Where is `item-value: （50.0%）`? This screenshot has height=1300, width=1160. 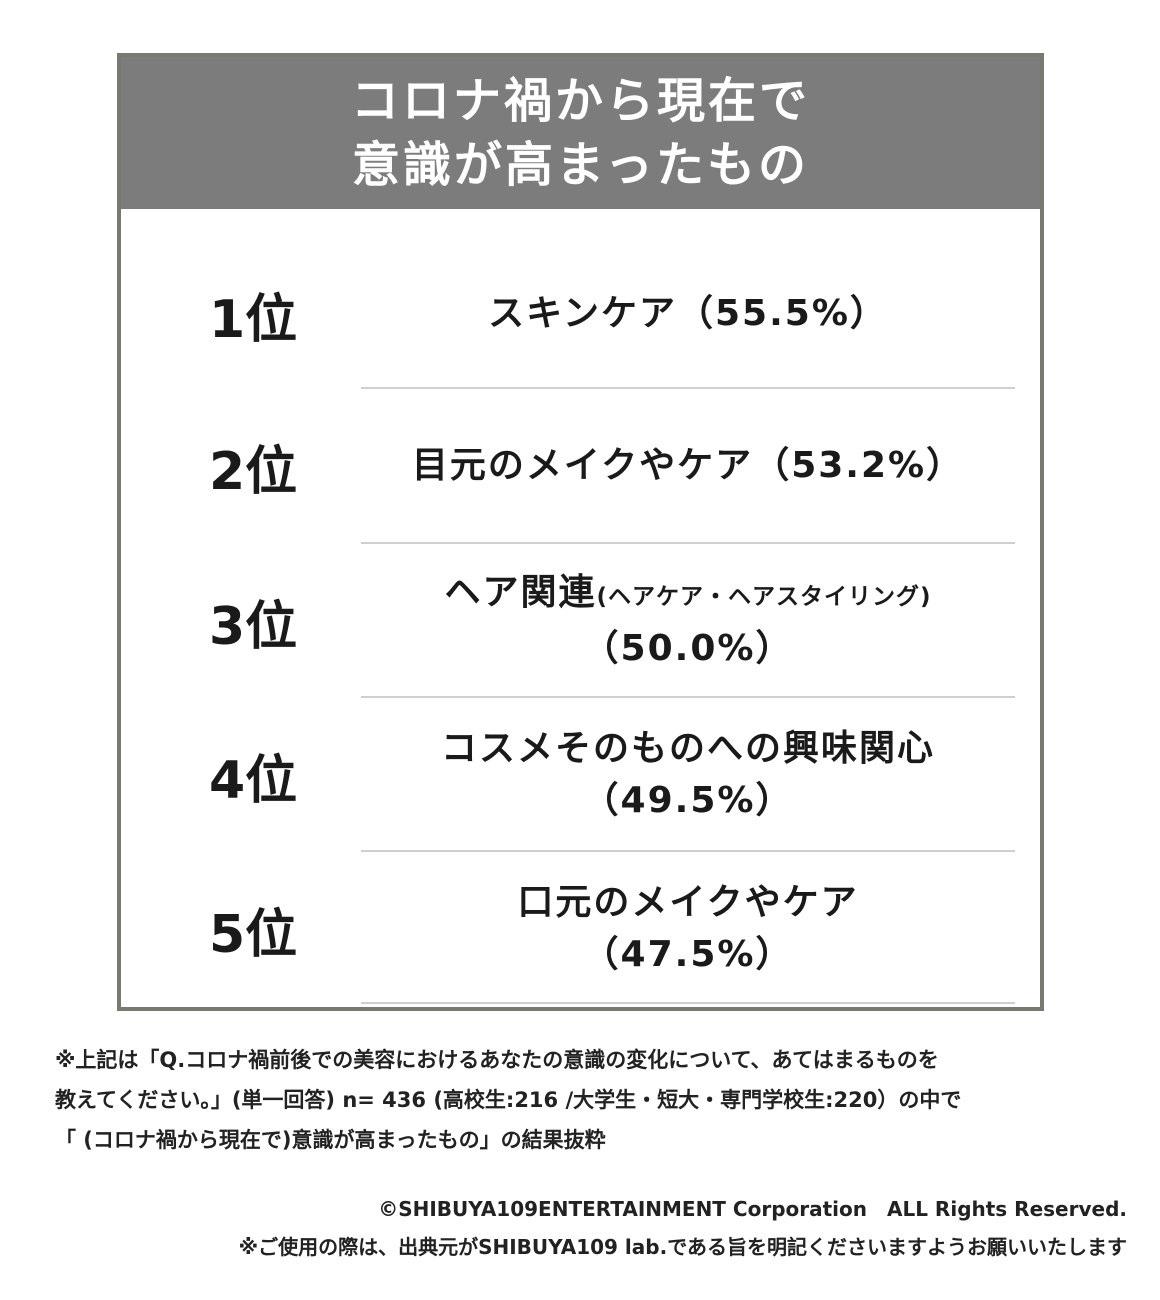 item-value: （50.0%） is located at coordinates (688, 648).